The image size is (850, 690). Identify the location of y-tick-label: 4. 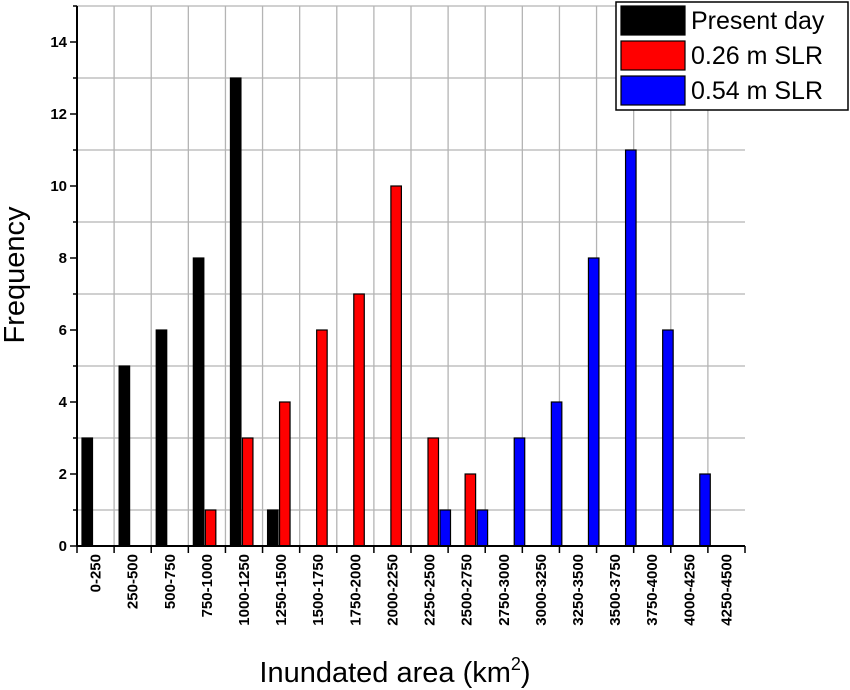
(63, 402).